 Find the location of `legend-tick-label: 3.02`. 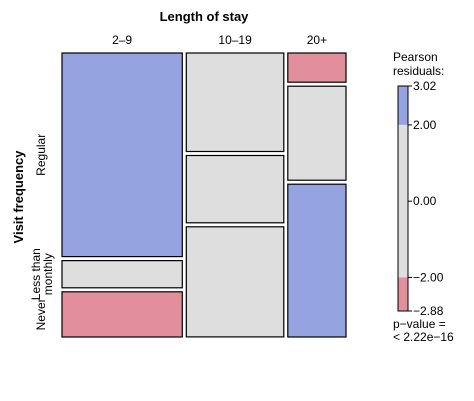

legend-tick-label: 3.02 is located at coordinates (425, 86).